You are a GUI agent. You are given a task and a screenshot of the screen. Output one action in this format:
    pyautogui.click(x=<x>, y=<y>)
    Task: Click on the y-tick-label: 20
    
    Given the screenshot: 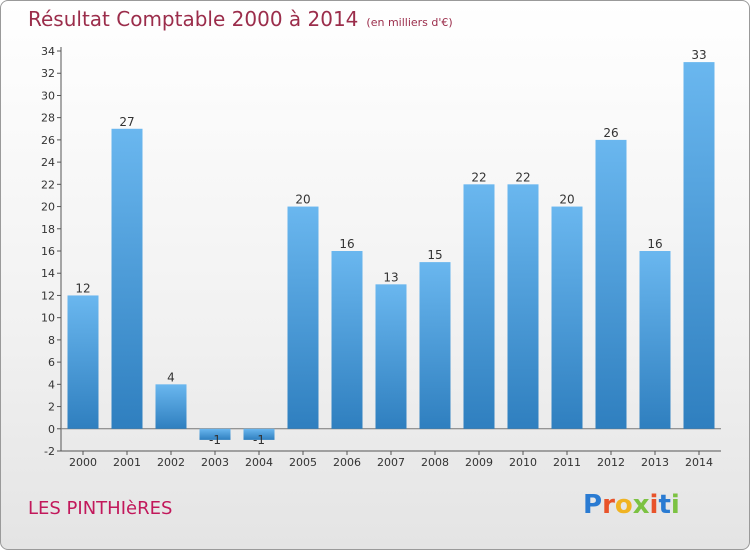 What is the action you would take?
    pyautogui.click(x=48, y=207)
    